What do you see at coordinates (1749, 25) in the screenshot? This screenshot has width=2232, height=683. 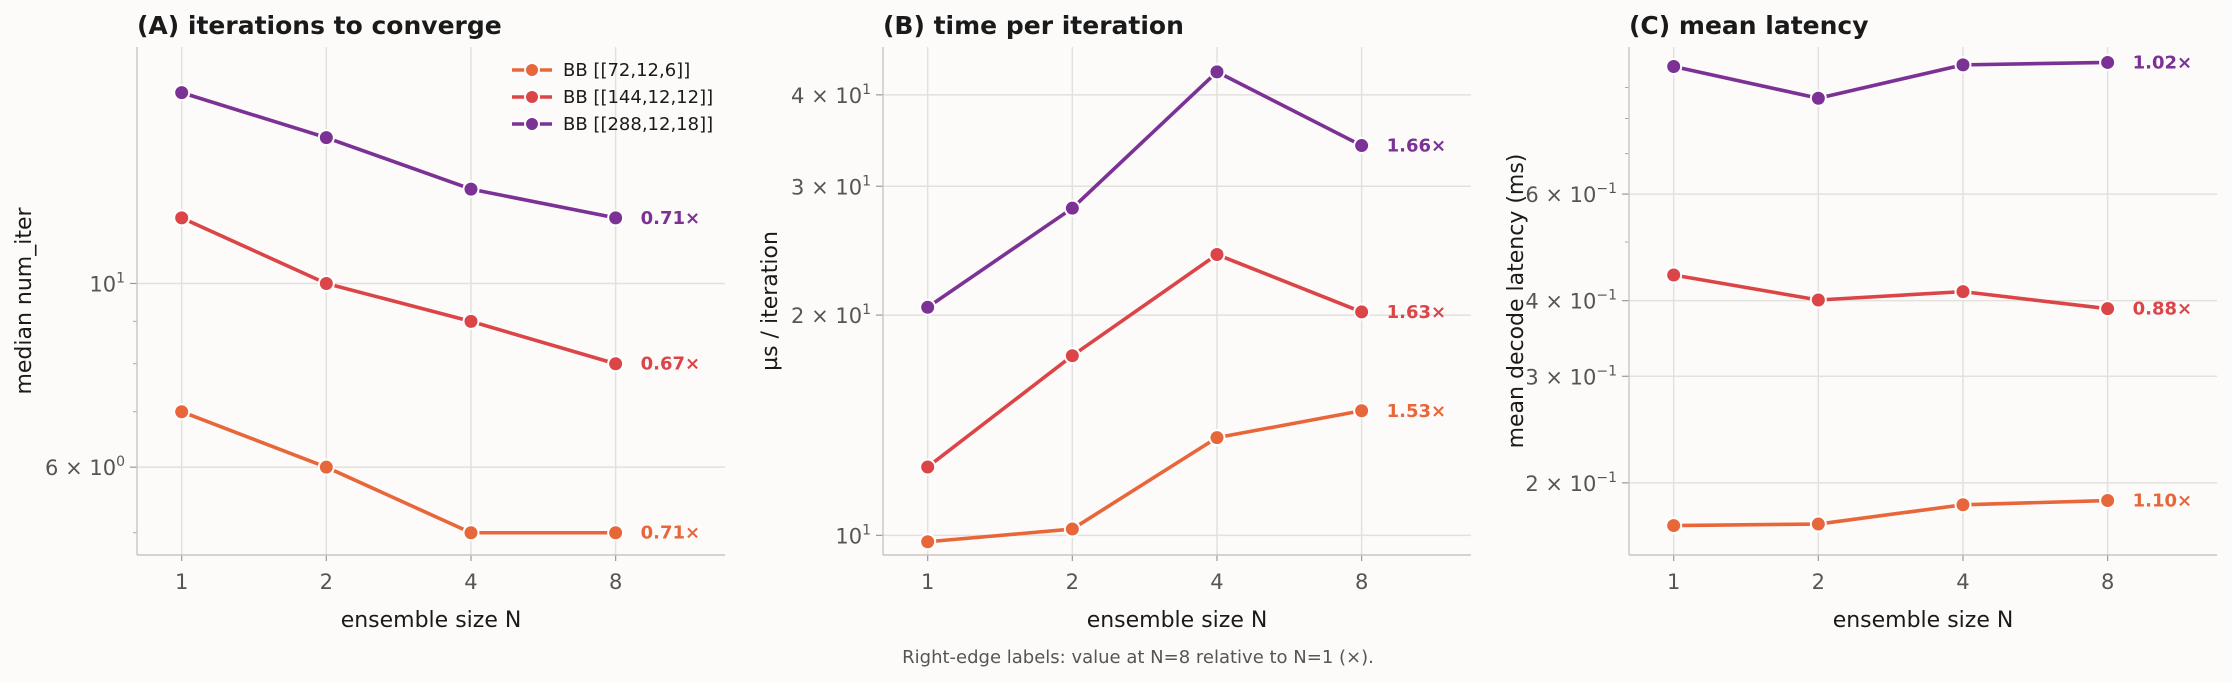 I see `panel-title: (C) mean latency` at bounding box center [1749, 25].